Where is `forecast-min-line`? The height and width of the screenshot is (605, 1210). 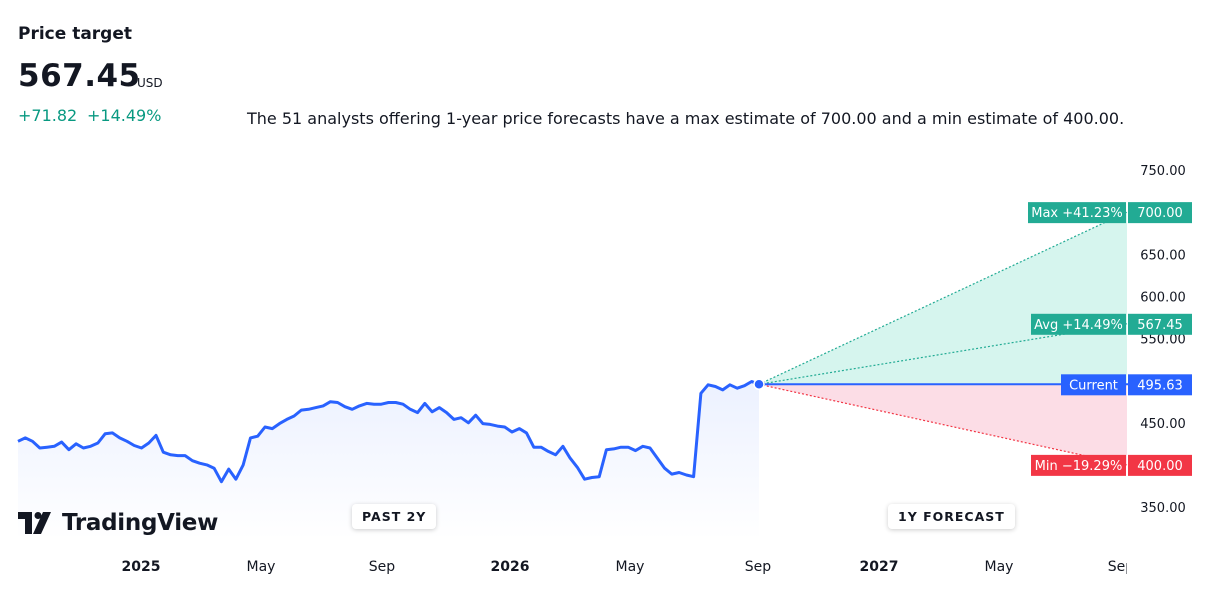
forecast-min-line is located at coordinates (943, 424).